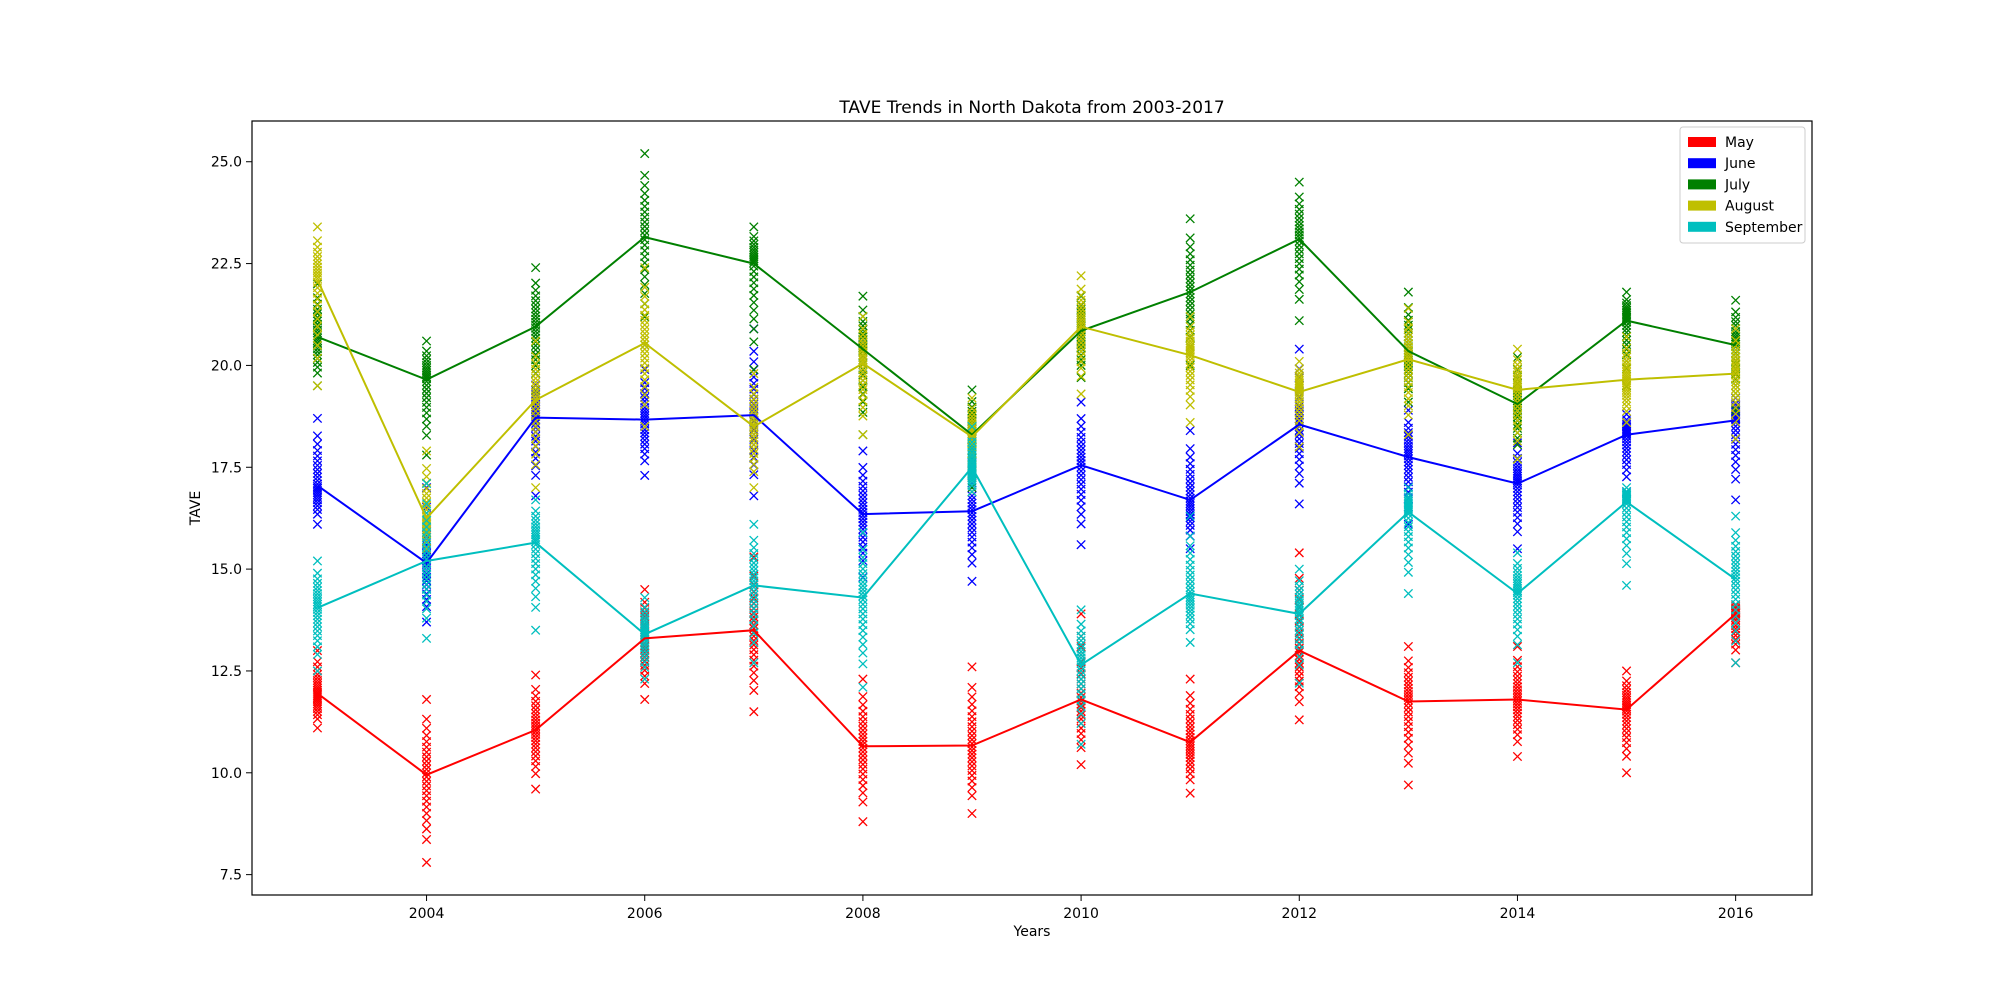 This screenshot has width=2000, height=1004. I want to click on y-axis-label: TAVE, so click(196, 509).